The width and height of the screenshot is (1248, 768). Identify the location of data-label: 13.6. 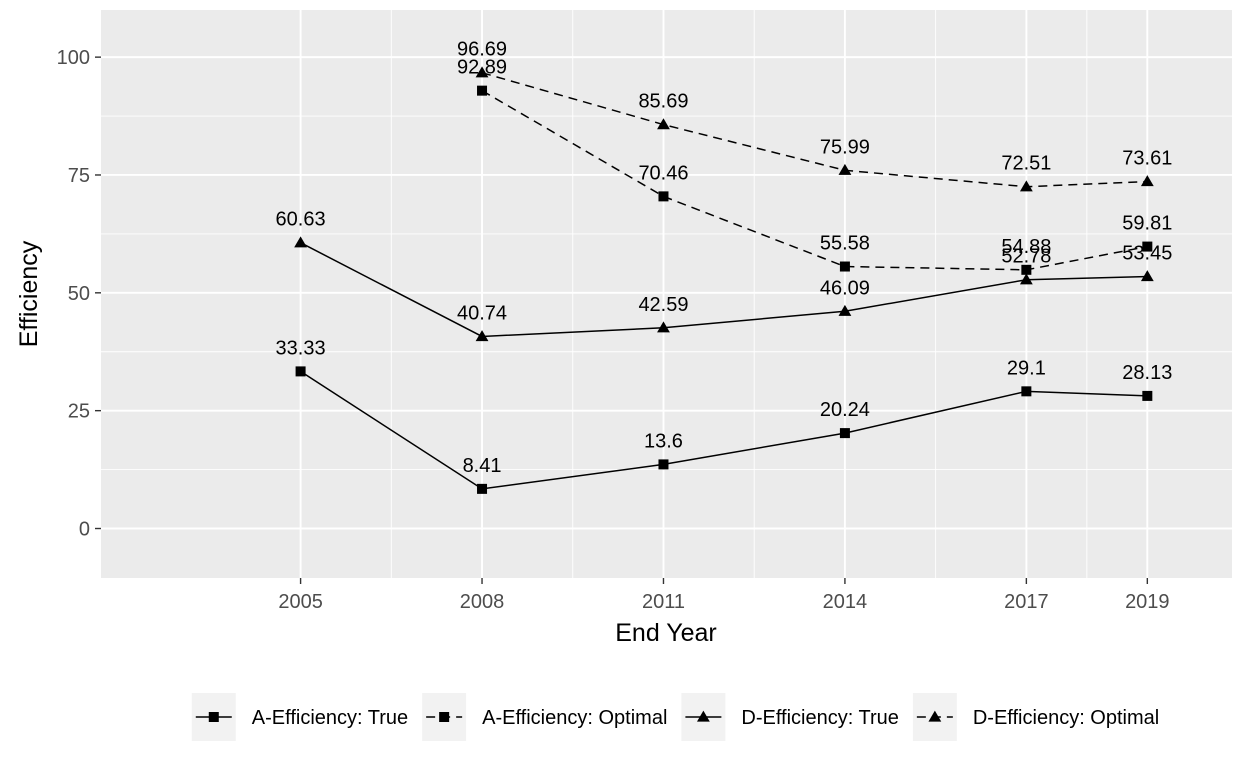
(663, 441).